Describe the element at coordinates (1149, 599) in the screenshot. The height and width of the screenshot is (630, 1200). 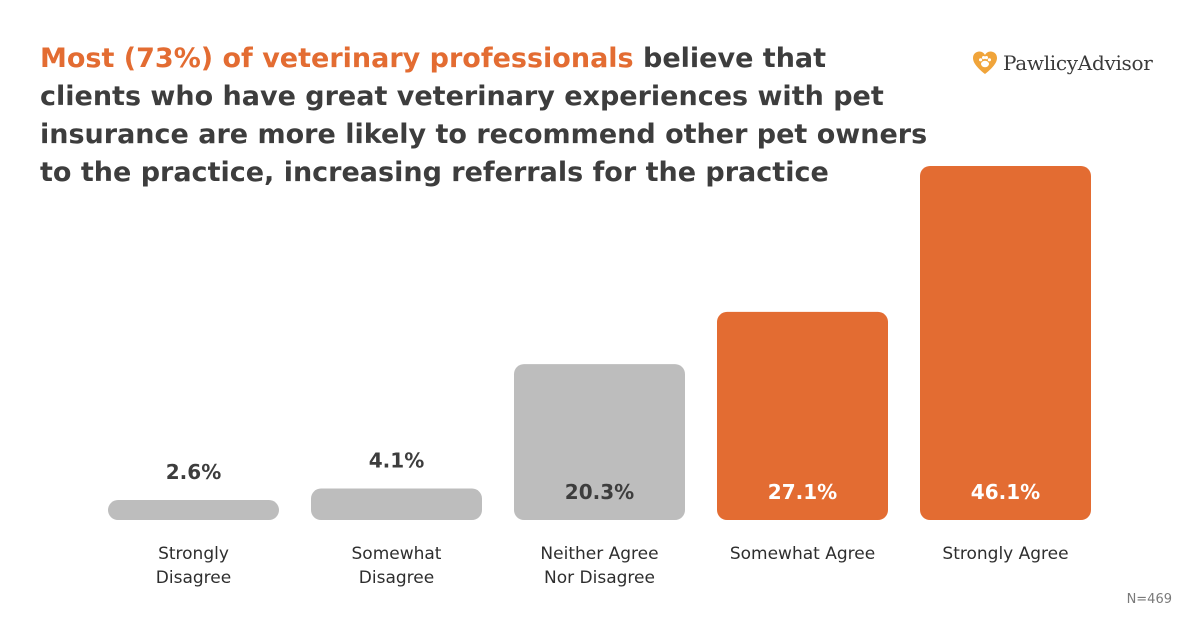
I see `sample-size-note: N=469` at that location.